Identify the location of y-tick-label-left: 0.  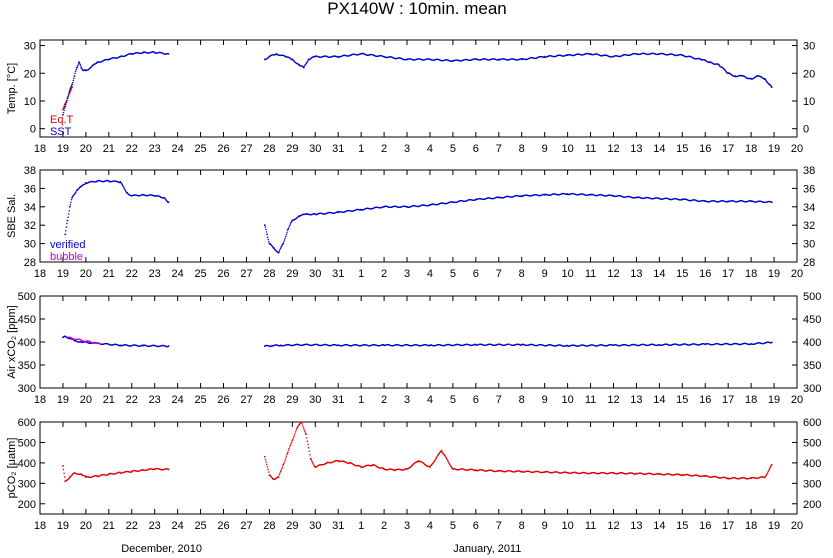
(33, 130).